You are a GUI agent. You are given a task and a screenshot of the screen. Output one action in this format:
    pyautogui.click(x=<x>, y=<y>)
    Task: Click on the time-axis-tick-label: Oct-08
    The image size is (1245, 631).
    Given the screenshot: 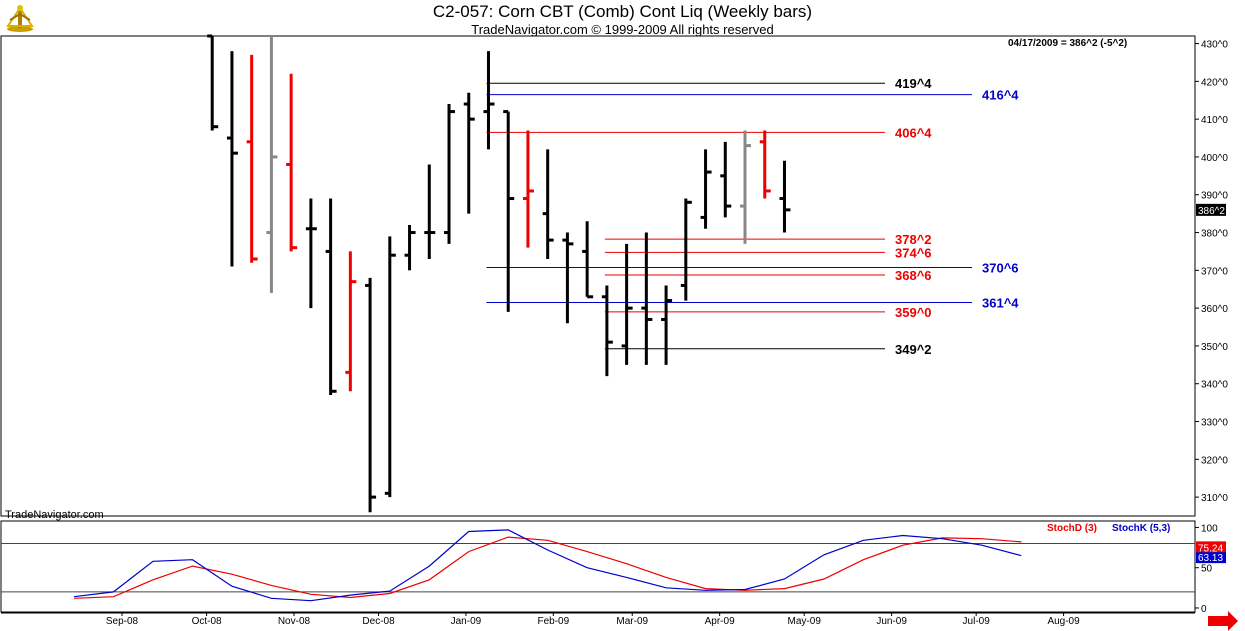 What is the action you would take?
    pyautogui.click(x=207, y=621)
    